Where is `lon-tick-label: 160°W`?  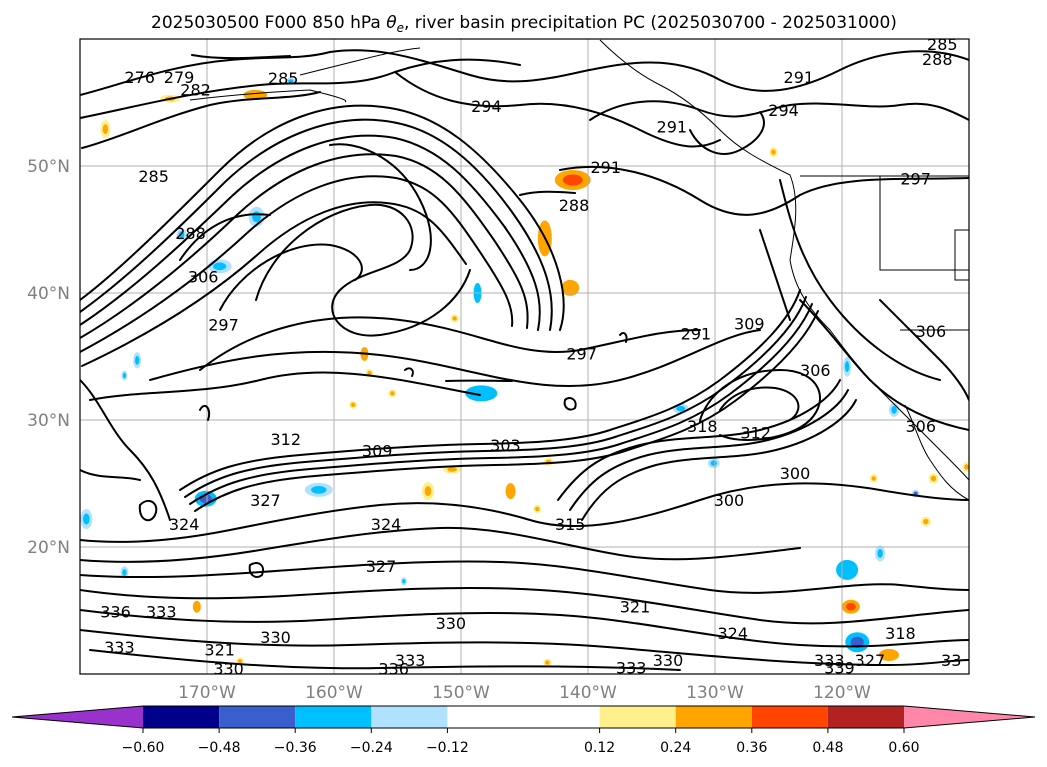 lon-tick-label: 160°W is located at coordinates (334, 693).